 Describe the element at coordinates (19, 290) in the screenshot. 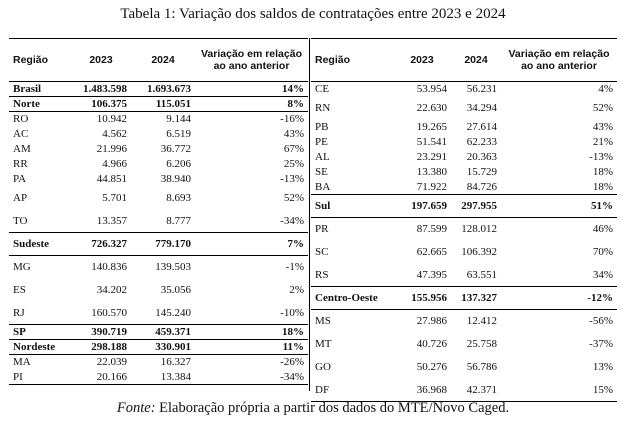

I see `region-cell: ES` at that location.